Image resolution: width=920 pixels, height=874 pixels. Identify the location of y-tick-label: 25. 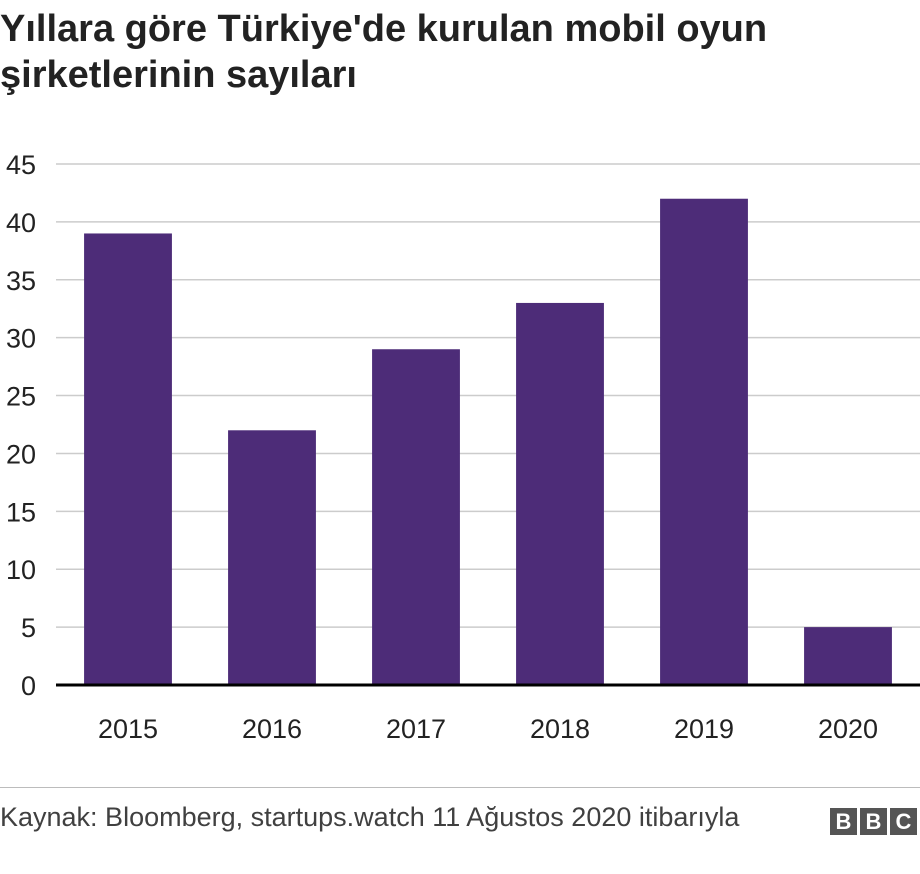
(21, 397).